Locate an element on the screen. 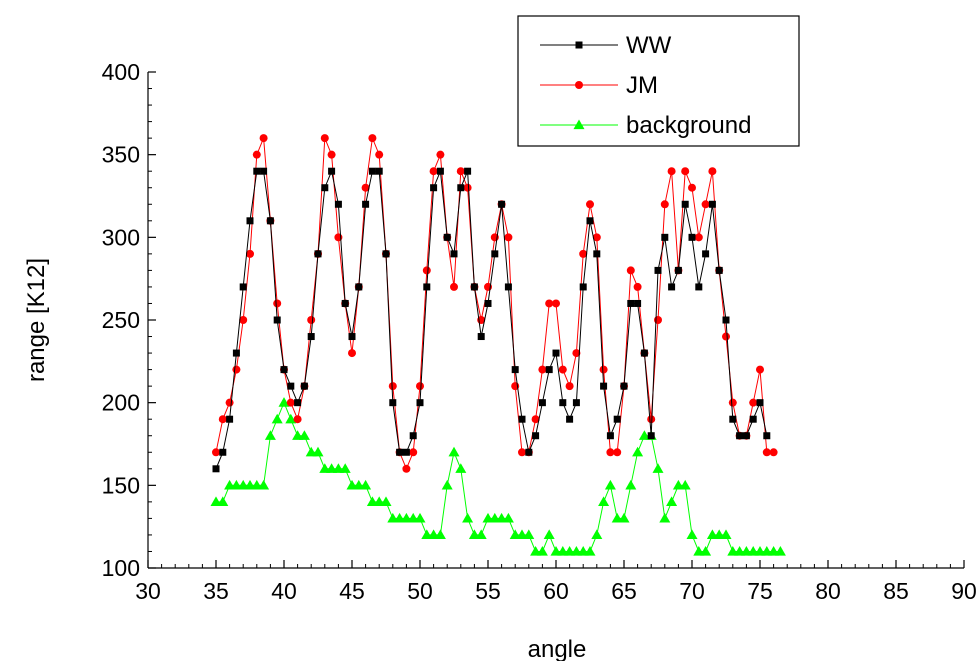  legend-box is located at coordinates (658, 81).